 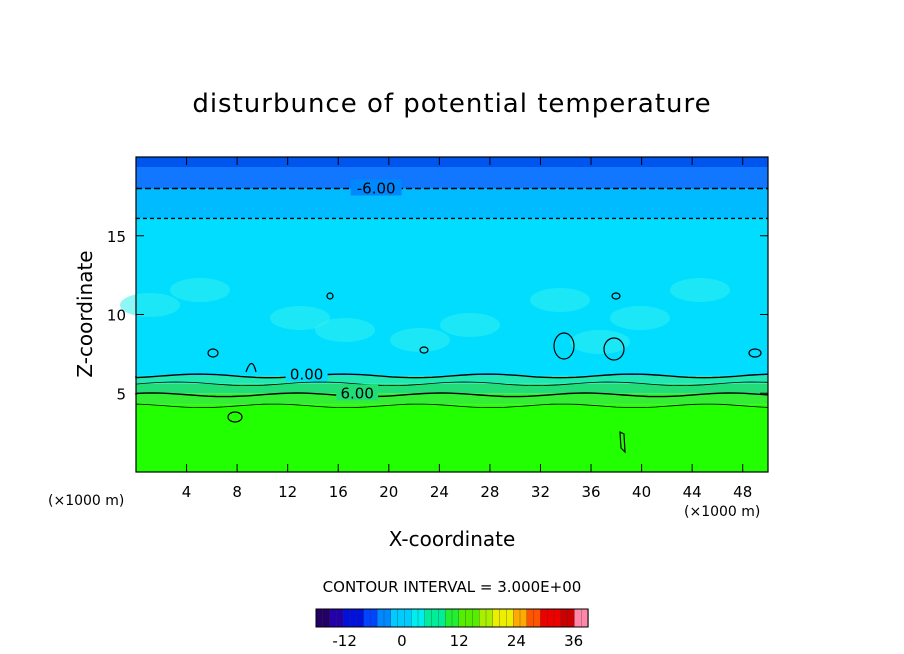 I want to click on y-tick-label-0: 5, so click(x=121, y=394).